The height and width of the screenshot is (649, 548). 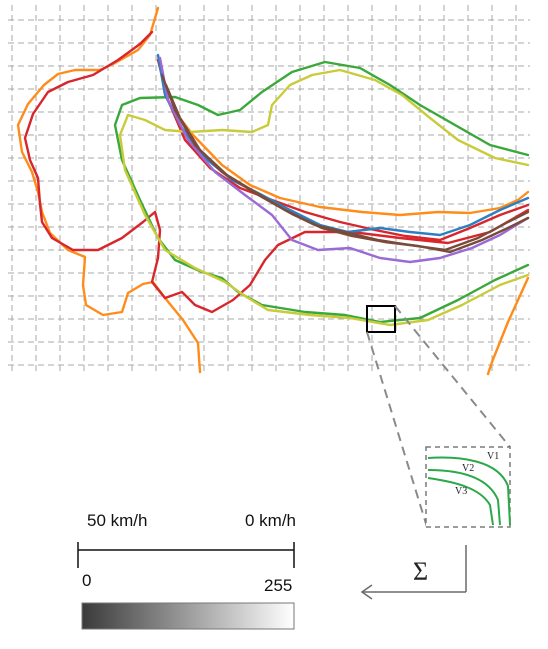 I want to click on speed-low-label: 0 km/h, so click(x=270, y=520).